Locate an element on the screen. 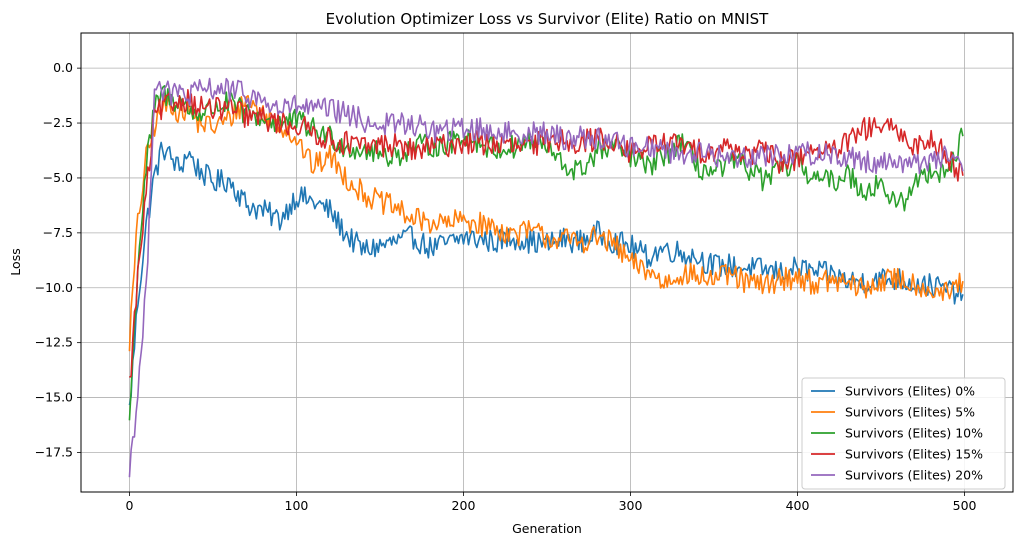 This screenshot has height=547, width=1021. y-tick-label: −7.5 is located at coordinates (58, 232).